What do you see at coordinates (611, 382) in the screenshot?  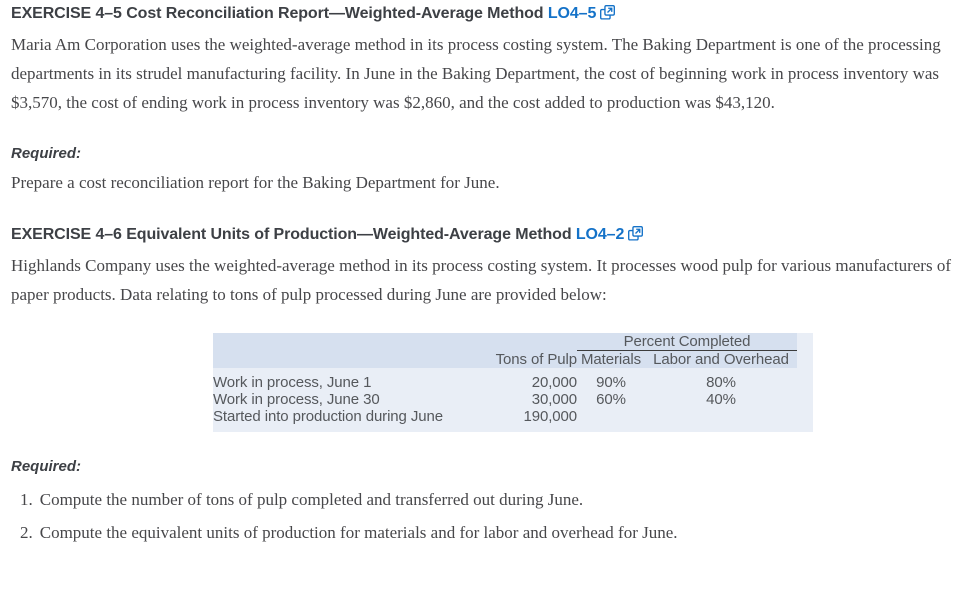 I see `materials-value: 90%` at bounding box center [611, 382].